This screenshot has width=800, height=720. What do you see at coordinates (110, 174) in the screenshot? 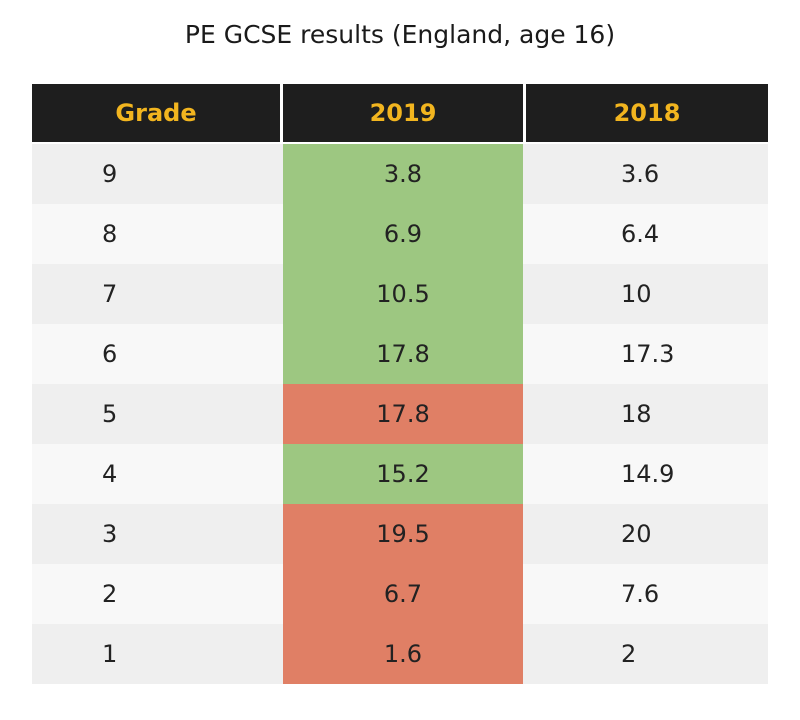
I see `grade-cell: 9` at bounding box center [110, 174].